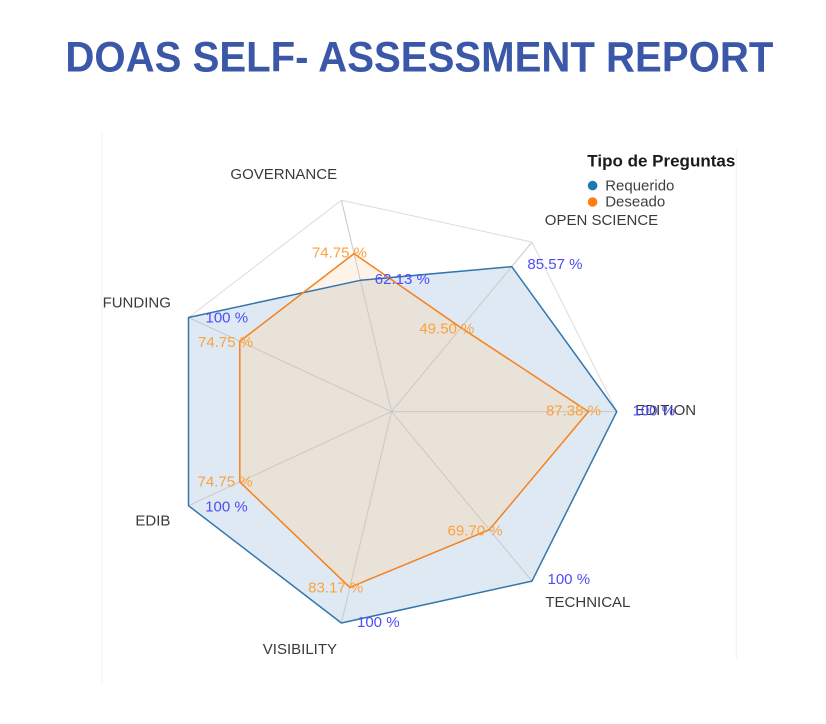  Describe the element at coordinates (587, 602) in the screenshot. I see `svg-text: TECHNICAL` at that location.